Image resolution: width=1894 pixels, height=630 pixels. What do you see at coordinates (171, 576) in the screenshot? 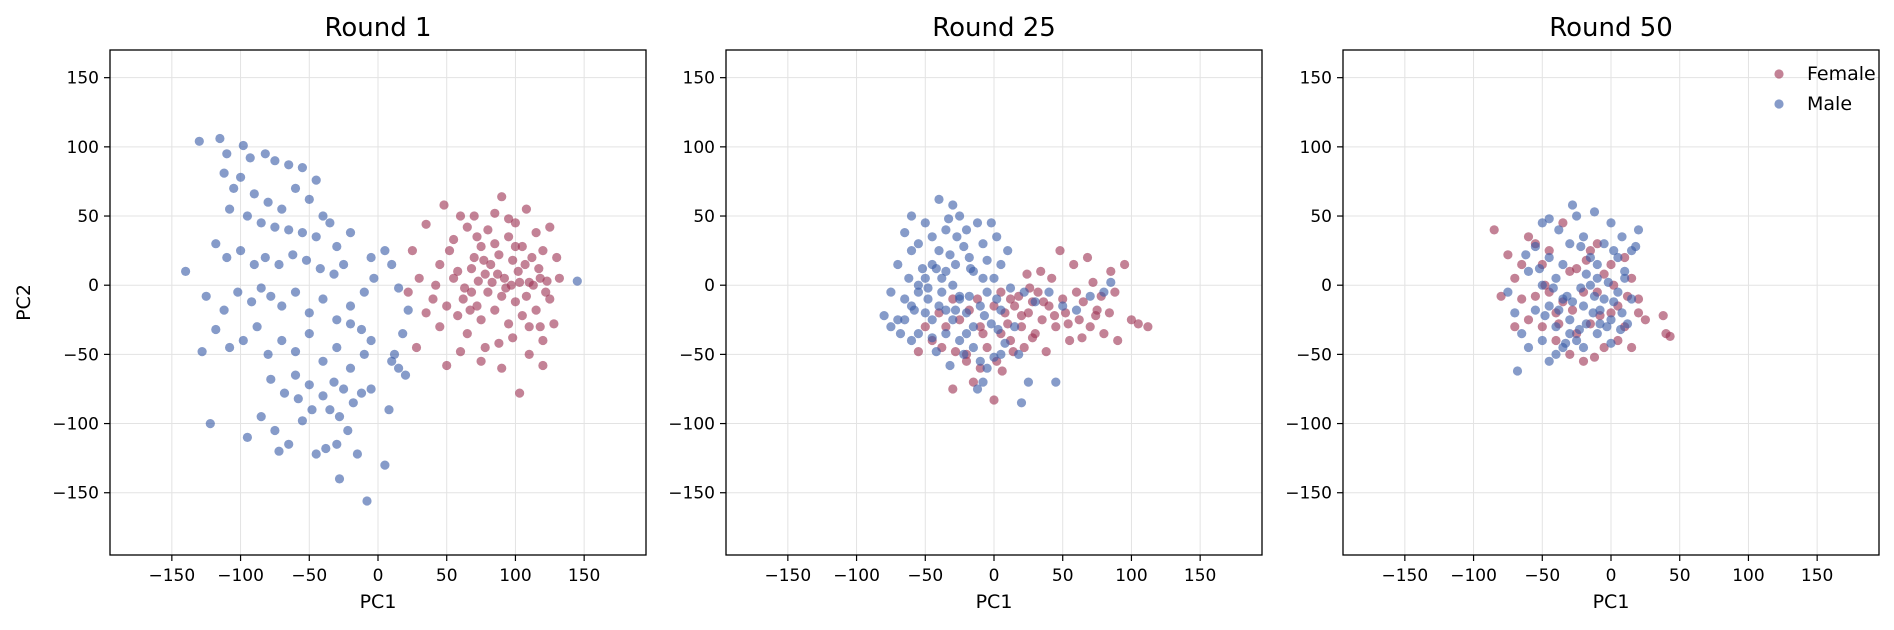
I see `x-tick-label: −150` at bounding box center [171, 576].